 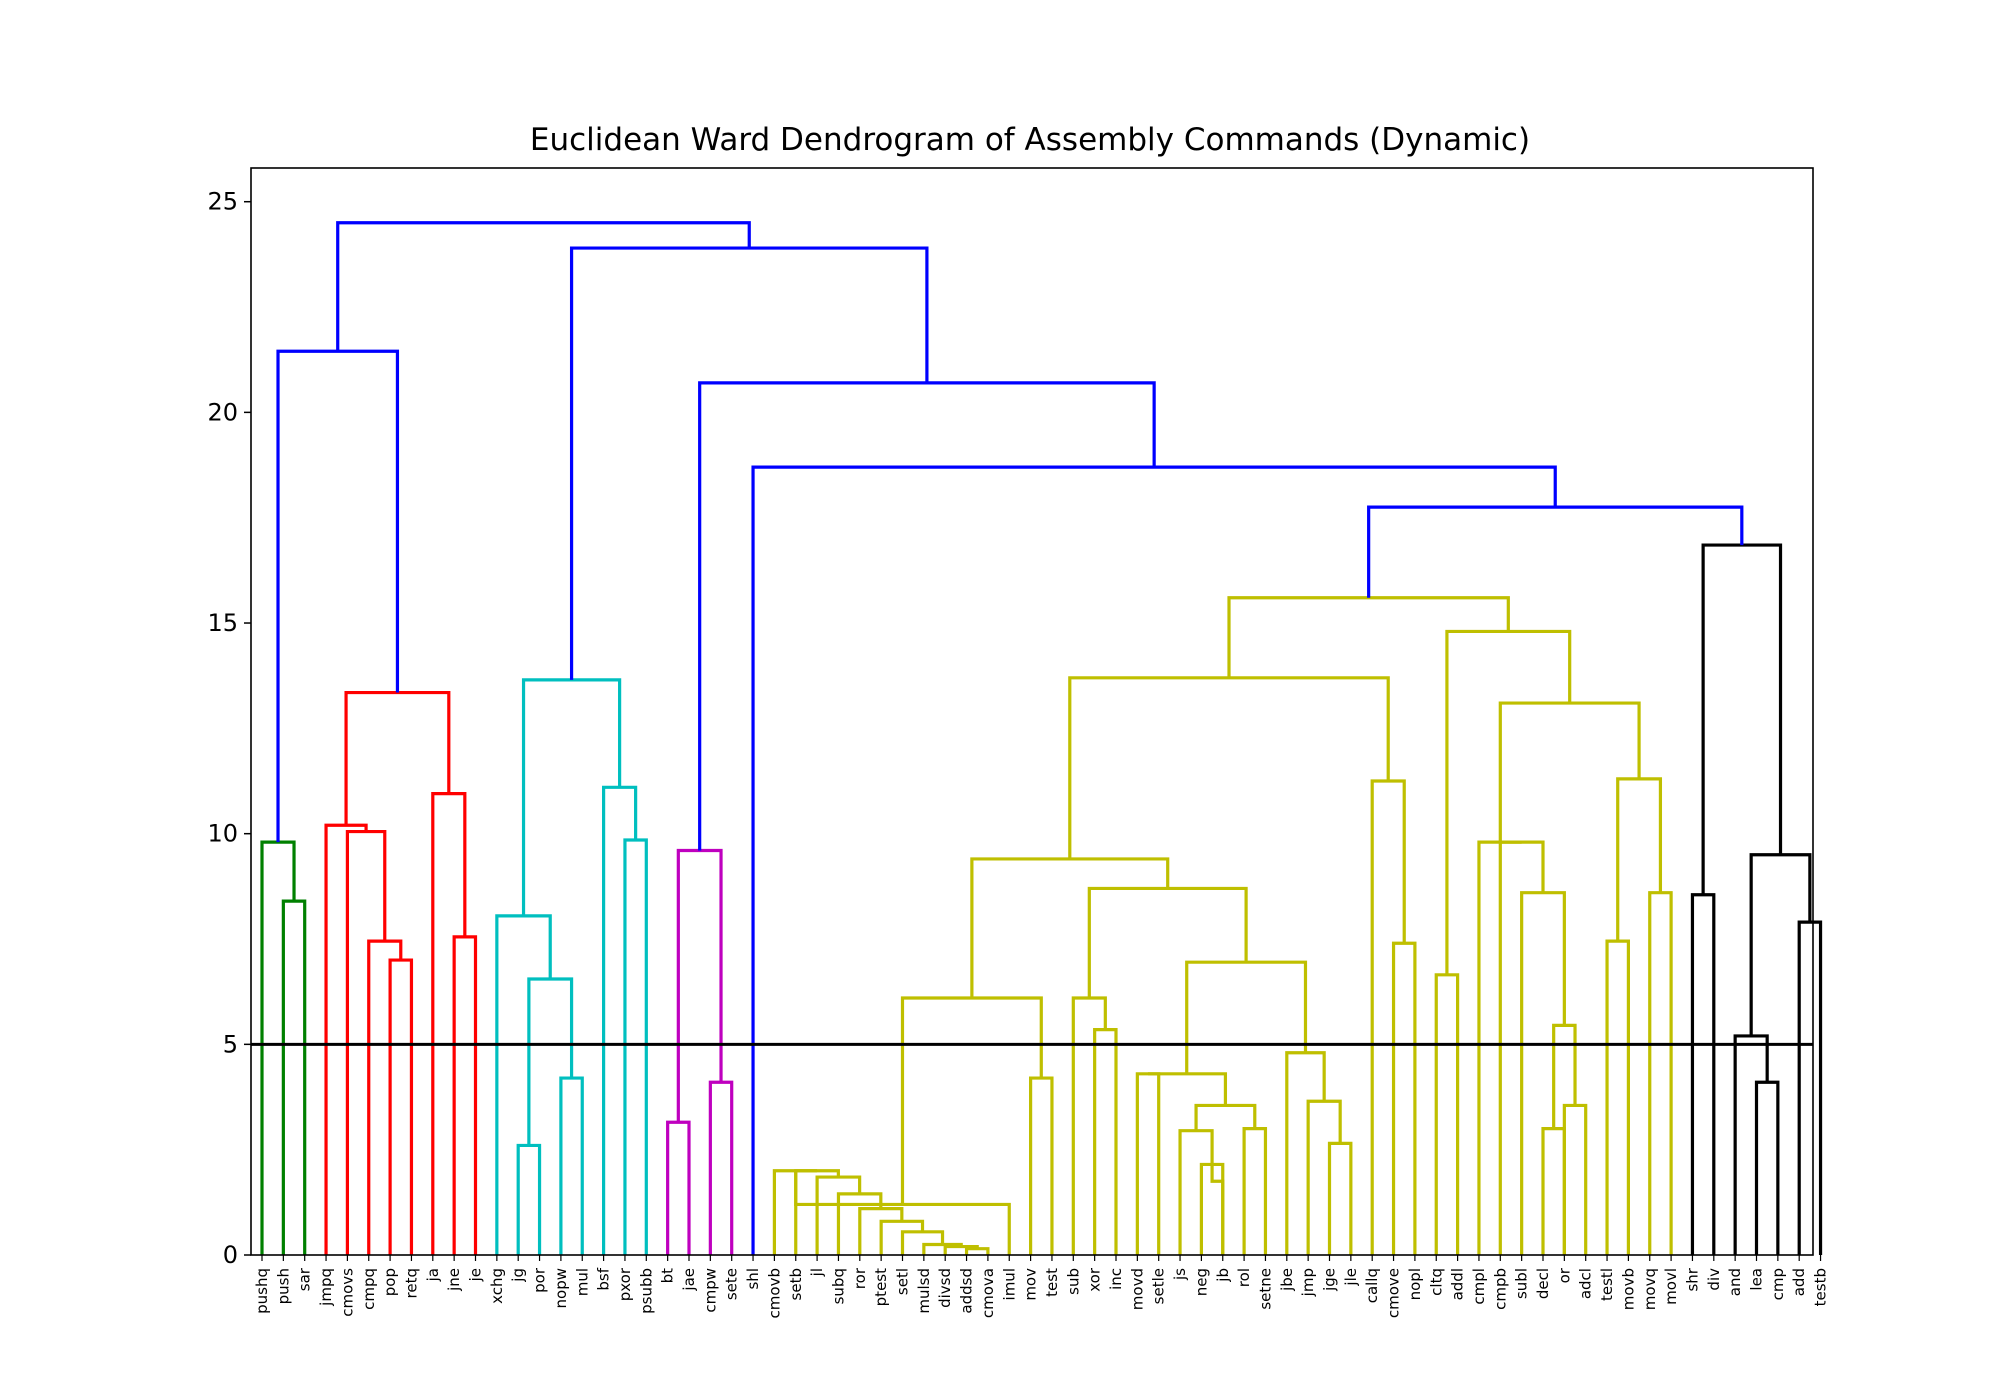 What do you see at coordinates (540, 1280) in the screenshot?
I see `leaf-label: por` at bounding box center [540, 1280].